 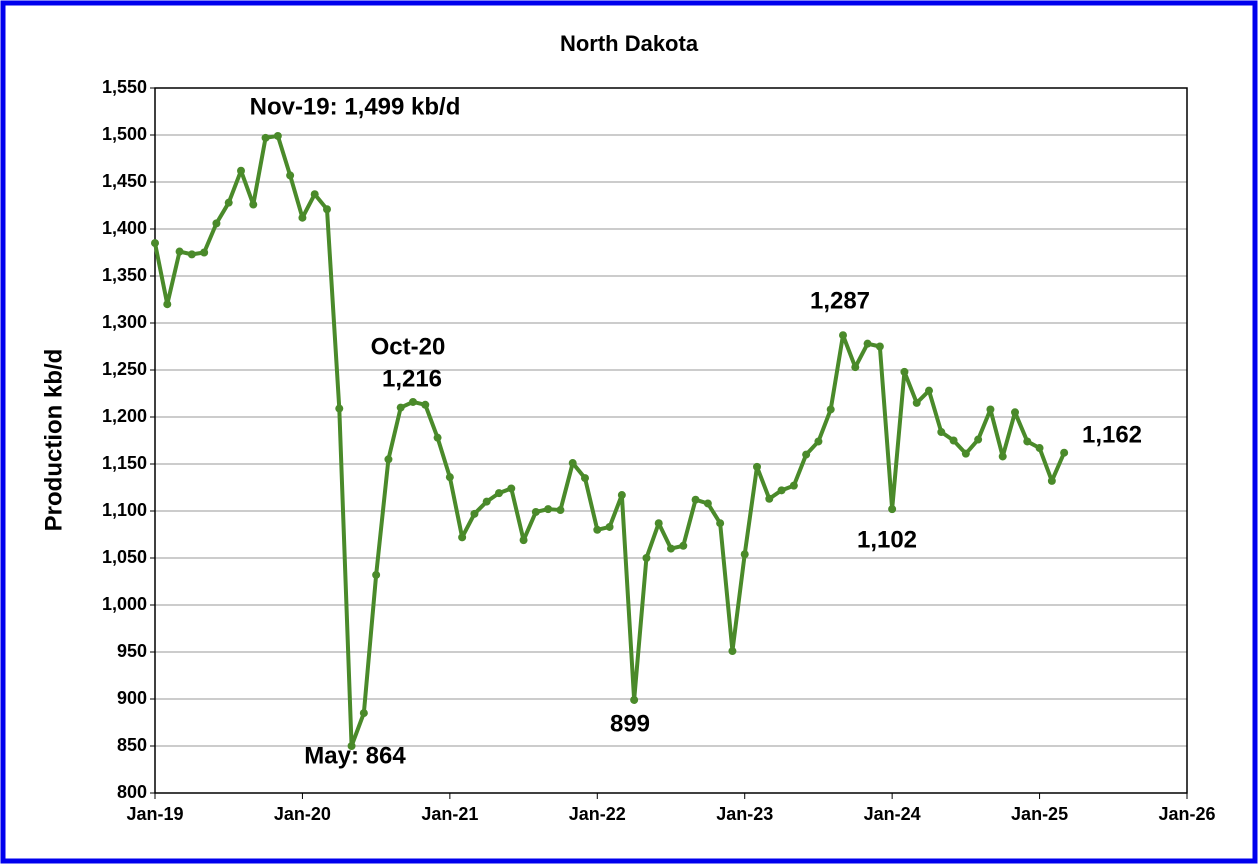 I want to click on x-tick-label: Jan-26, so click(x=1186, y=814).